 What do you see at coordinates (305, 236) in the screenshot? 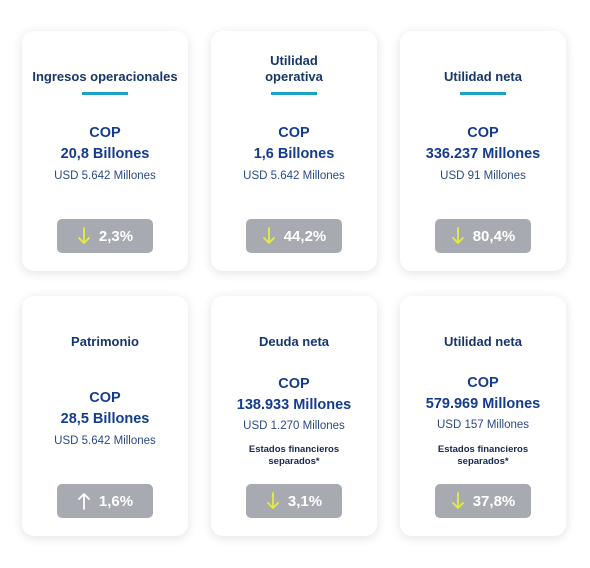
I see `change-value: 44,2%` at bounding box center [305, 236].